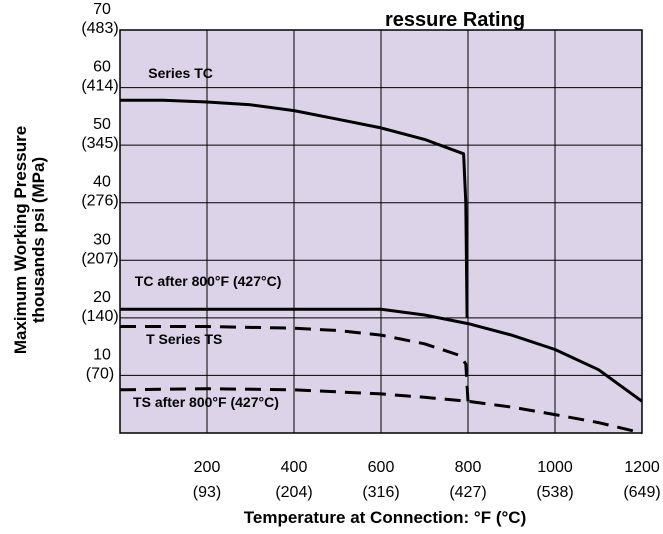 The width and height of the screenshot is (663, 534). What do you see at coordinates (99, 201) in the screenshot?
I see `y-tick-sublabel: (276)` at bounding box center [99, 201].